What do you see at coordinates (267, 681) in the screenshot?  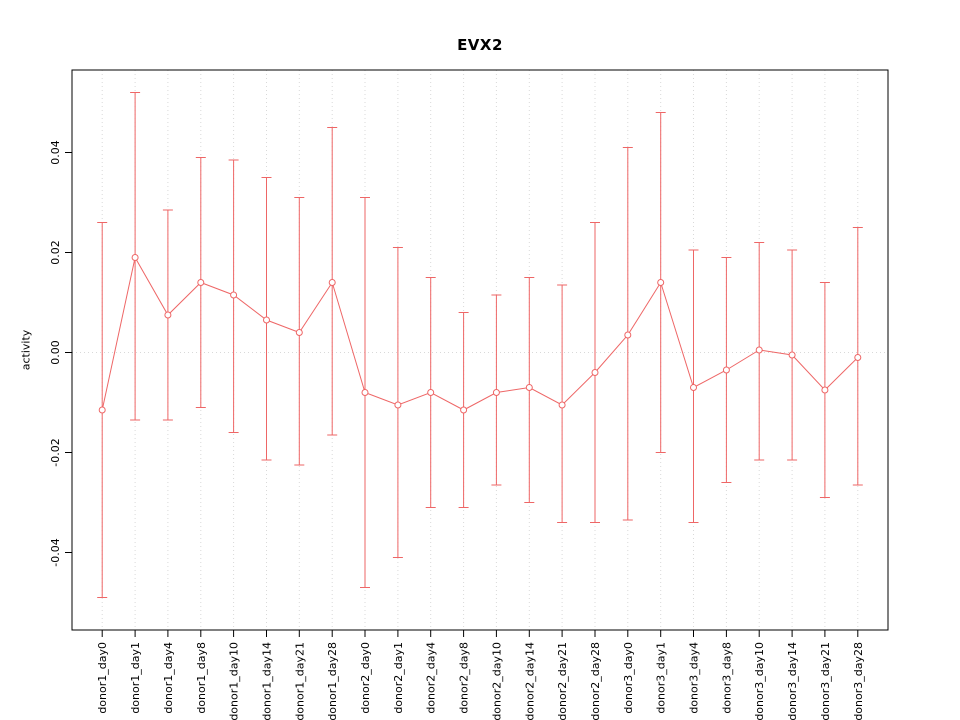 I see `x-tick-label: donor1_day14` at bounding box center [267, 681].